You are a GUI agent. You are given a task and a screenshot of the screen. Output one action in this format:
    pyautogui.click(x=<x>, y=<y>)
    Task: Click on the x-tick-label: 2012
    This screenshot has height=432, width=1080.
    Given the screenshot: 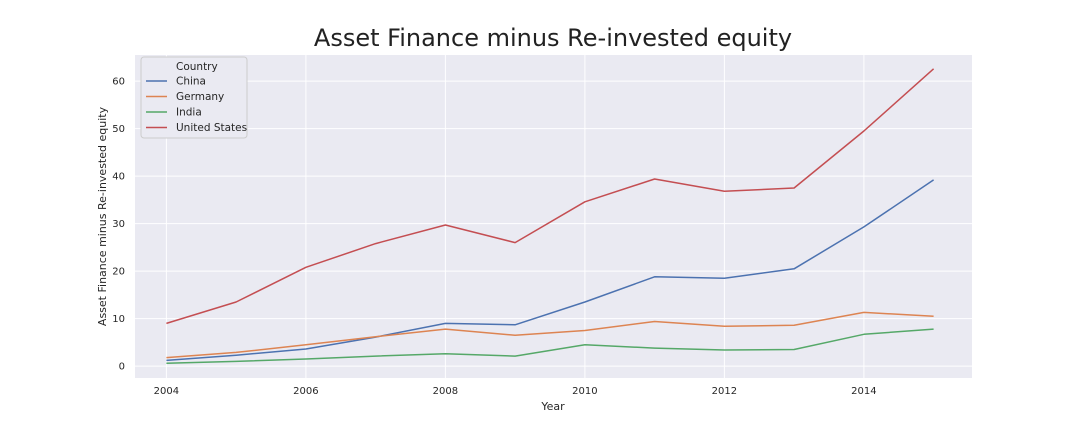 What is the action you would take?
    pyautogui.click(x=724, y=391)
    